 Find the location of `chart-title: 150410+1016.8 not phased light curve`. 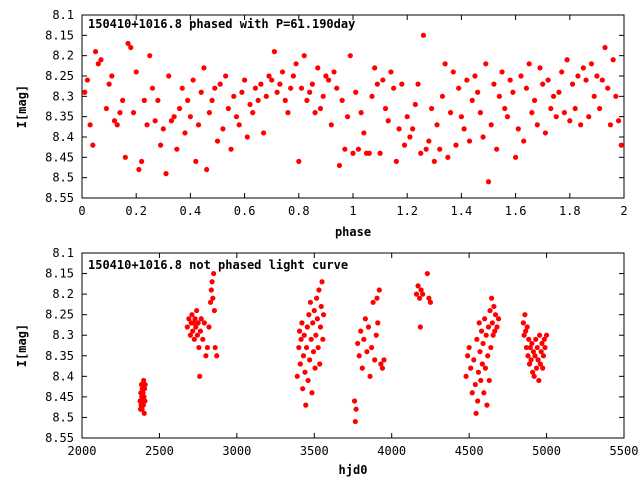

chart-title: 150410+1016.8 not phased light curve is located at coordinates (218, 265).